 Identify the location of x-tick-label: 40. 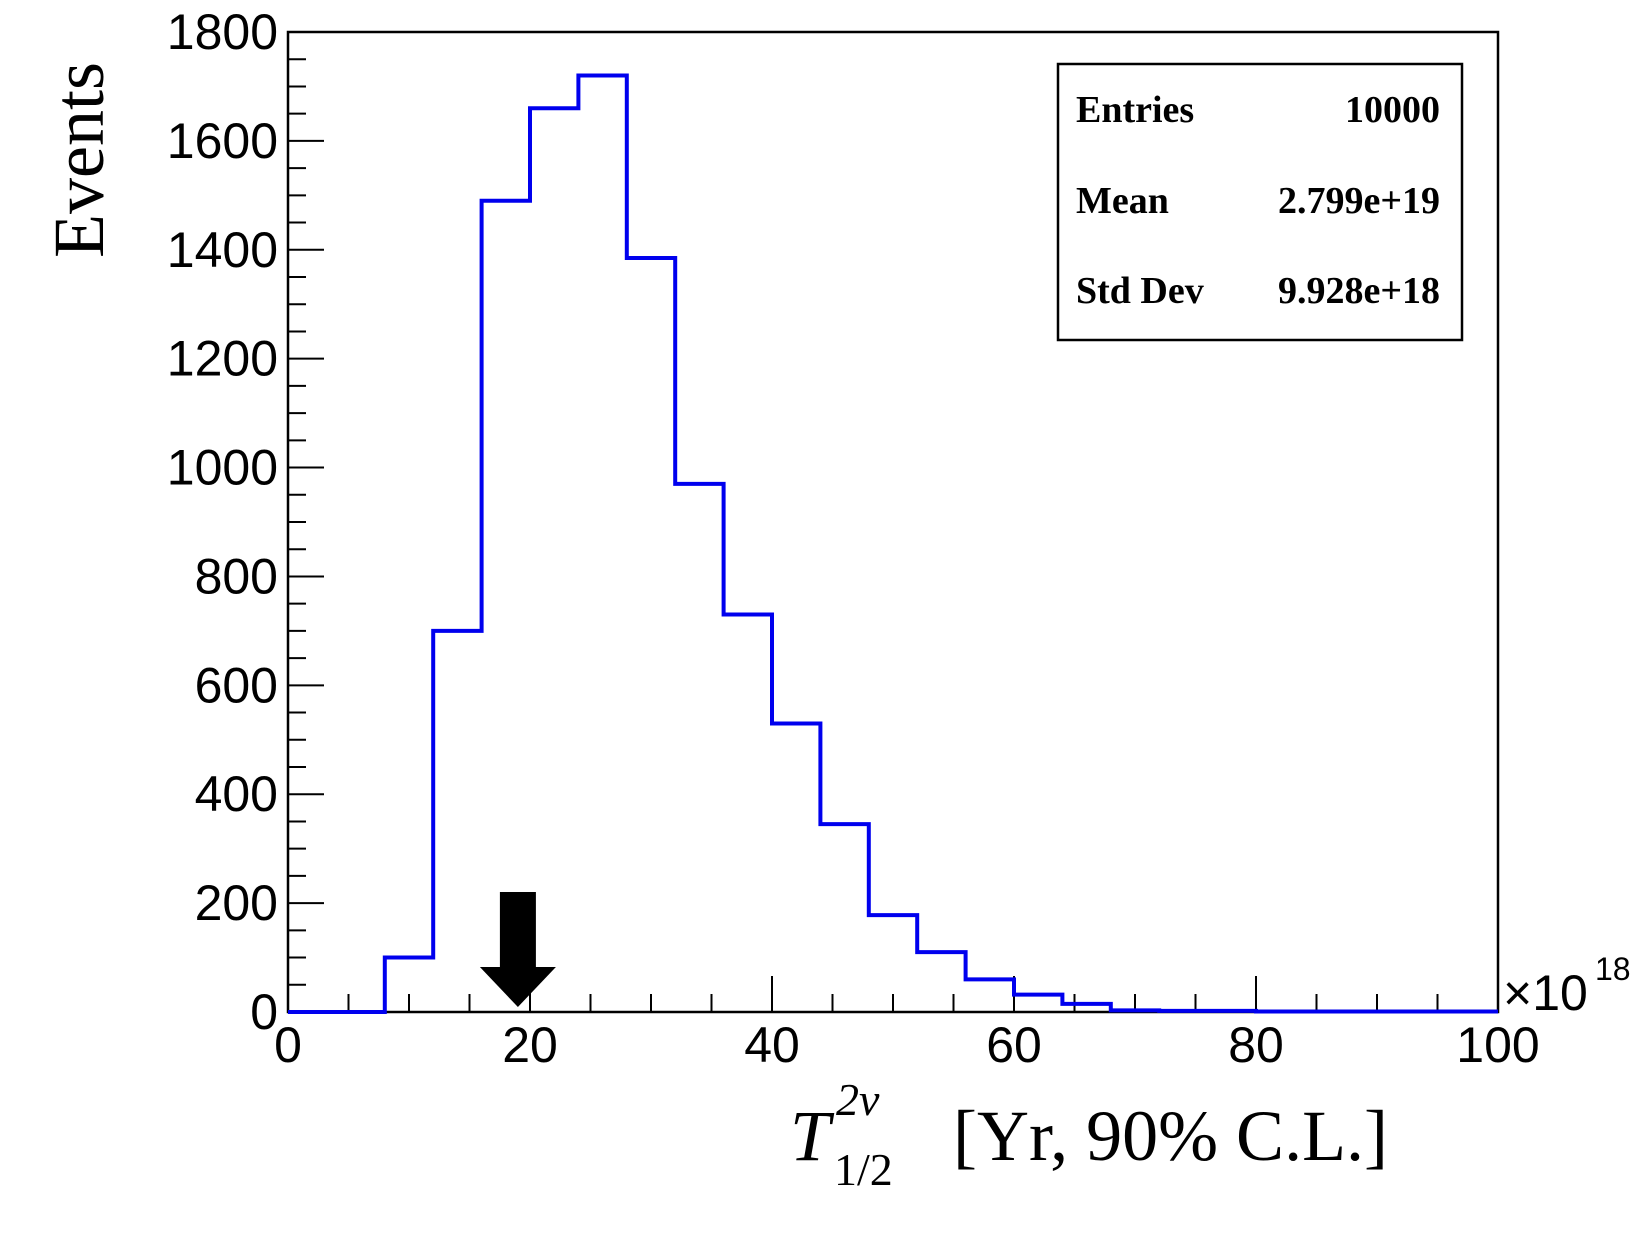
(772, 1045).